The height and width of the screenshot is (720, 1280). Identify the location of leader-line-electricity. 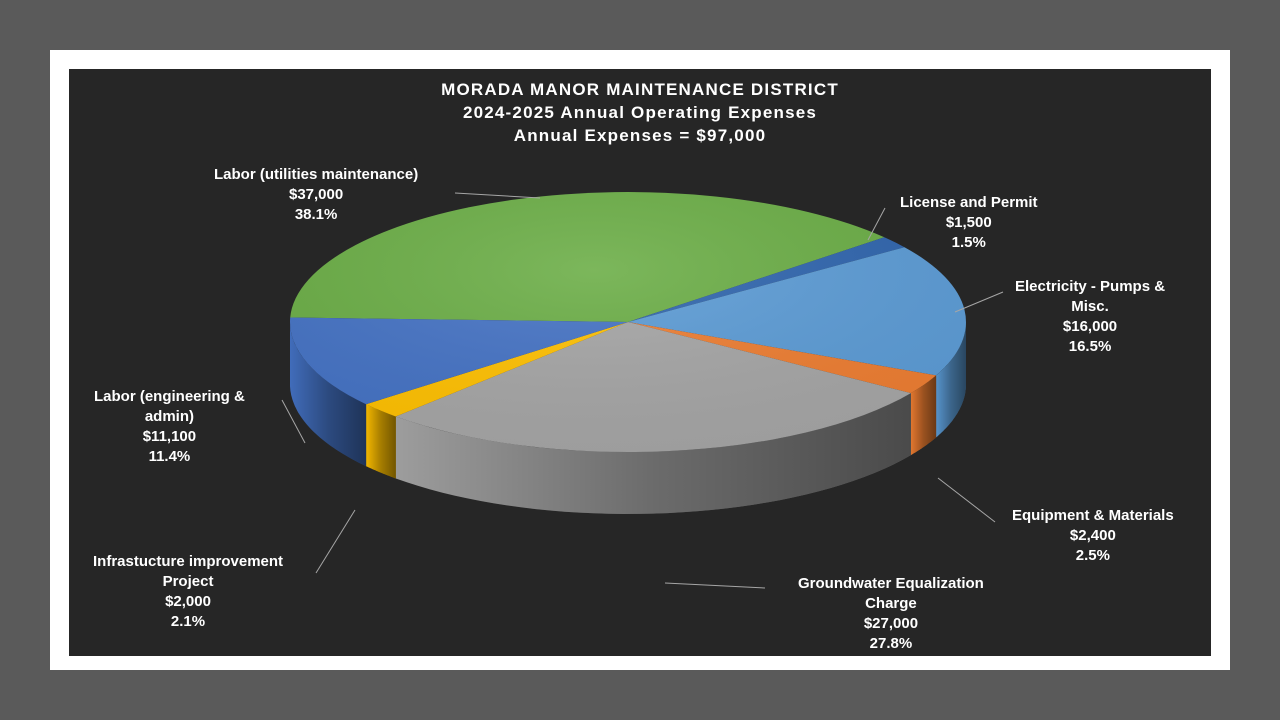
(979, 302).